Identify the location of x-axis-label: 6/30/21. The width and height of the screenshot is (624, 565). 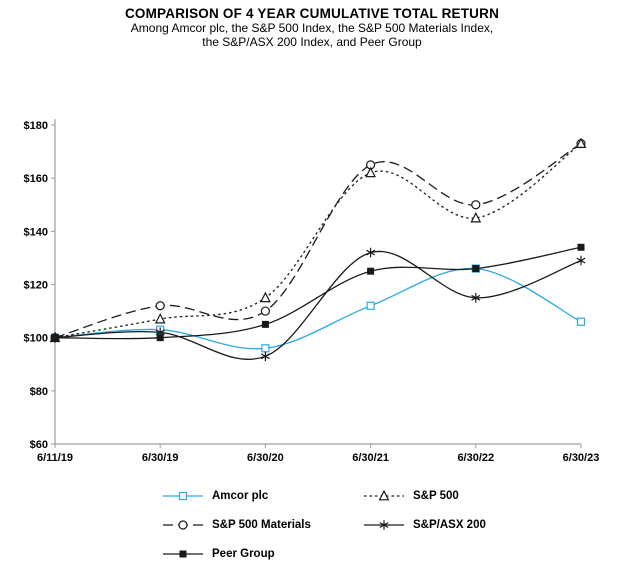
(370, 458).